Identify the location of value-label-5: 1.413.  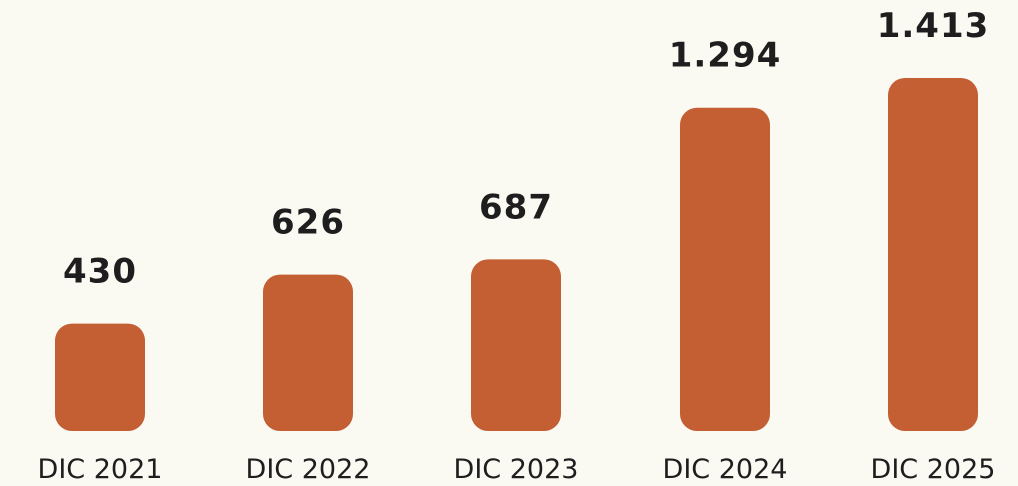
(933, 26).